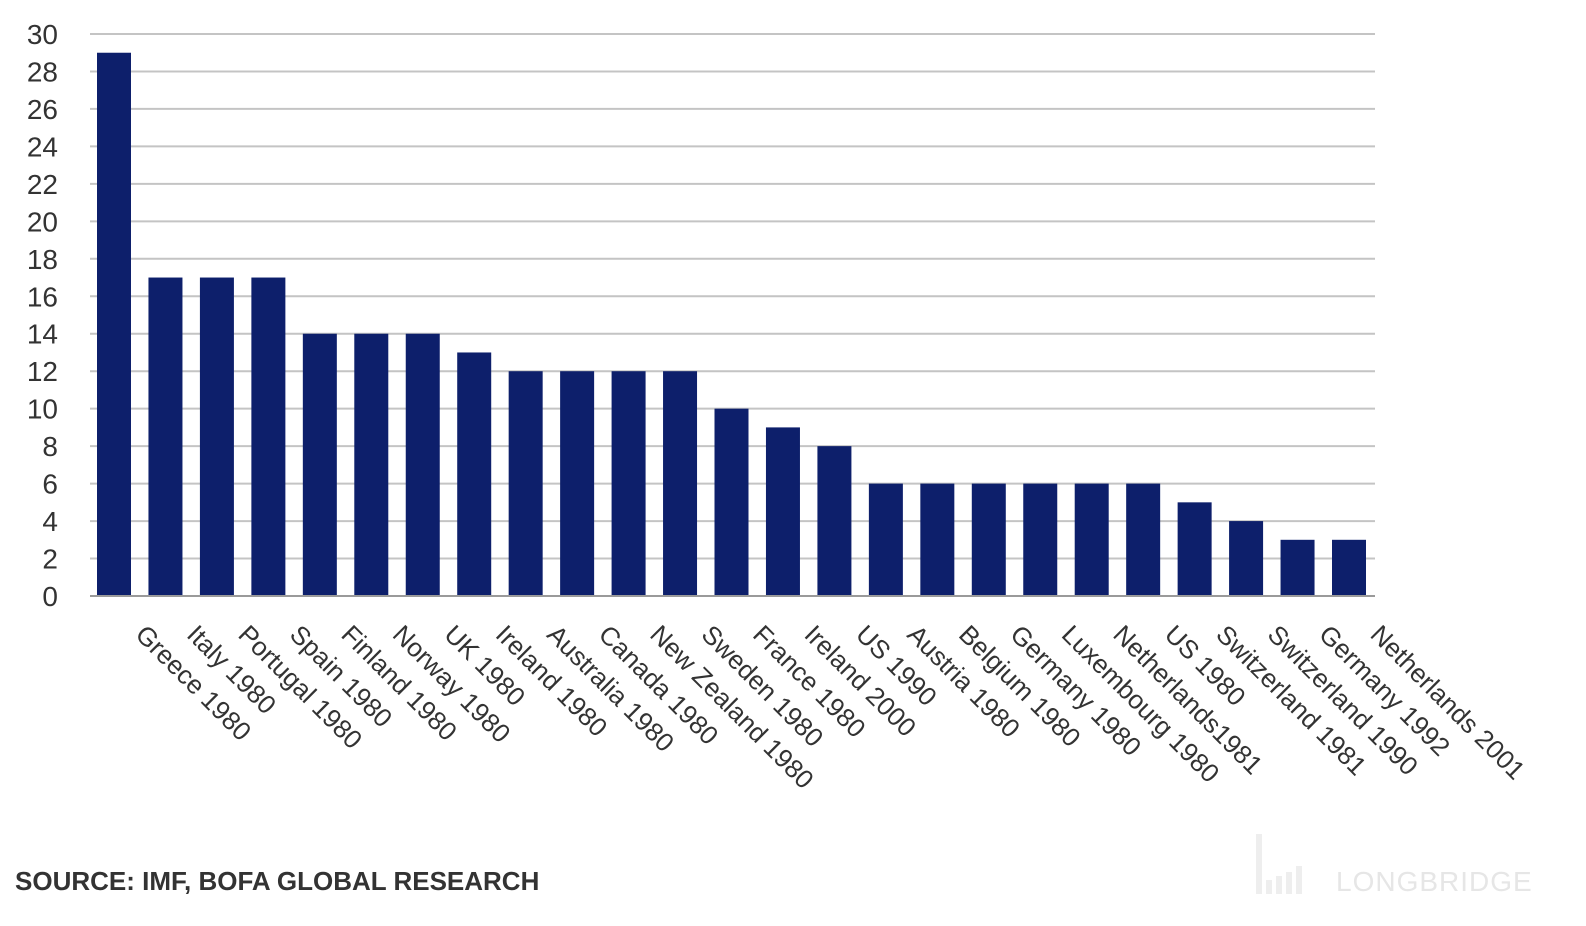 The height and width of the screenshot is (926, 1586). What do you see at coordinates (50, 596) in the screenshot?
I see `y-tick-label: 0` at bounding box center [50, 596].